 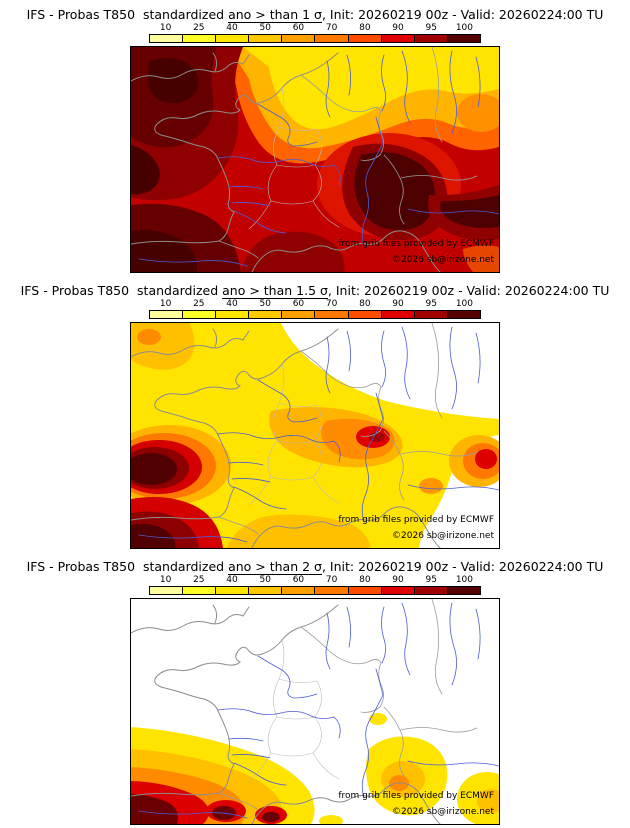 I want to click on title-sigma-phrase: ano > than 1 σ, so click(x=275, y=15).